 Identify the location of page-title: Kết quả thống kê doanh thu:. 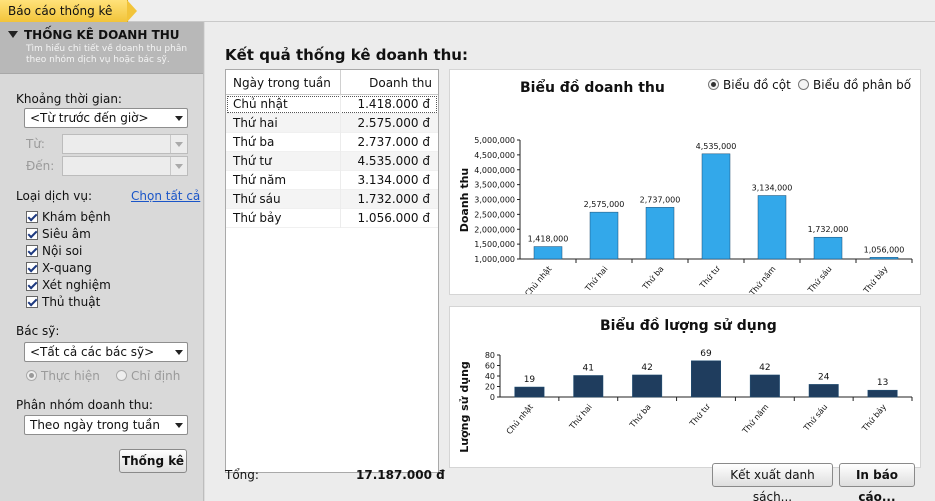
(346, 55).